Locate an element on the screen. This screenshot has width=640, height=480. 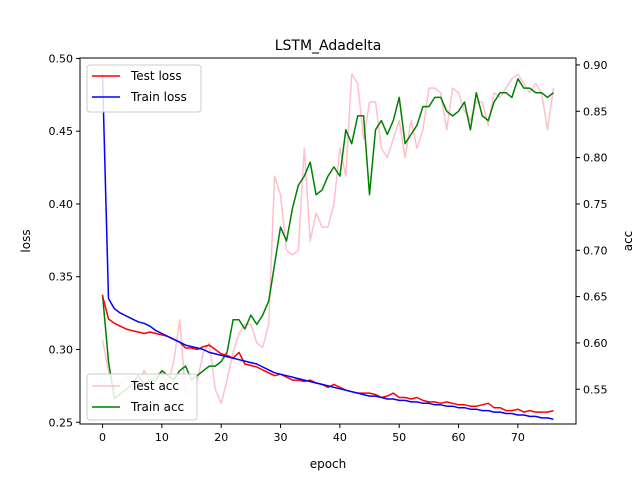
x-tick-label: 20 is located at coordinates (221, 437).